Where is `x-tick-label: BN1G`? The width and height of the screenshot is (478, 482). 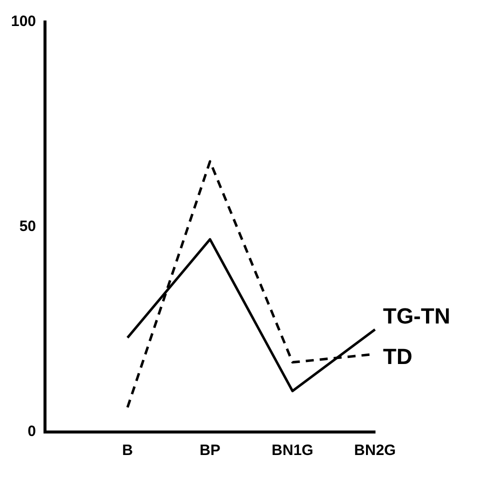 x-tick-label: BN1G is located at coordinates (293, 451).